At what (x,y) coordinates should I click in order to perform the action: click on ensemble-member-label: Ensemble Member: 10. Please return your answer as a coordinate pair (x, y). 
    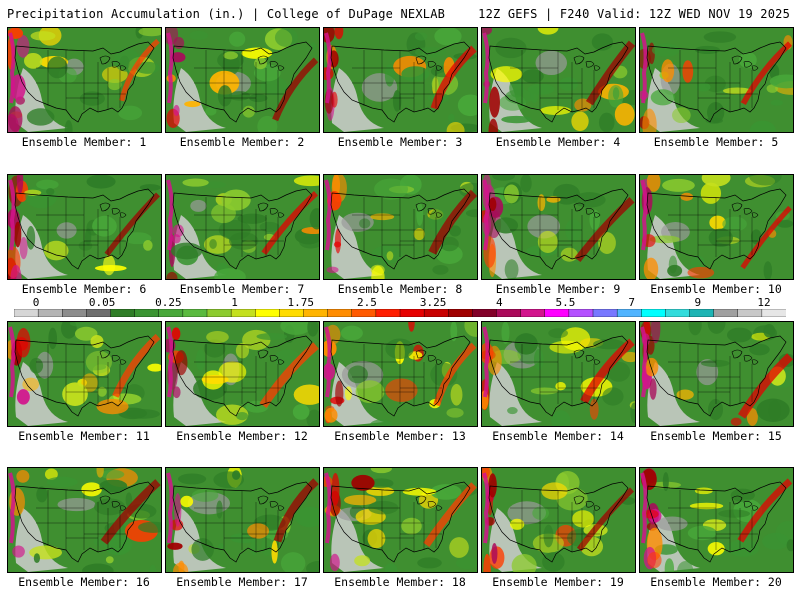
    Looking at the image, I should click on (716, 289).